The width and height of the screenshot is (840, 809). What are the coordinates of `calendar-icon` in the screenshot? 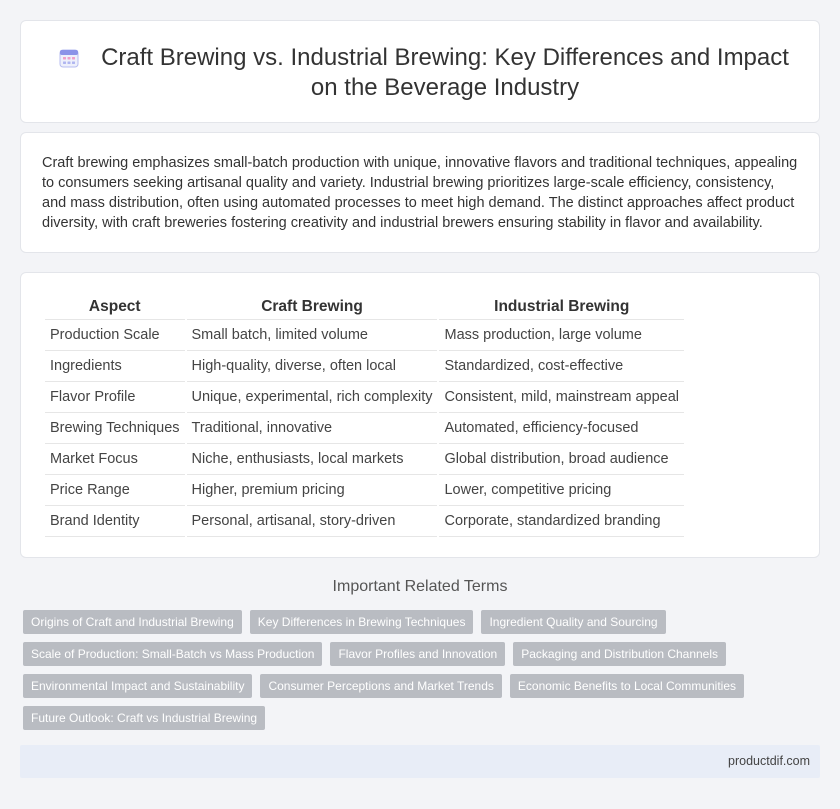 It's located at (69, 58).